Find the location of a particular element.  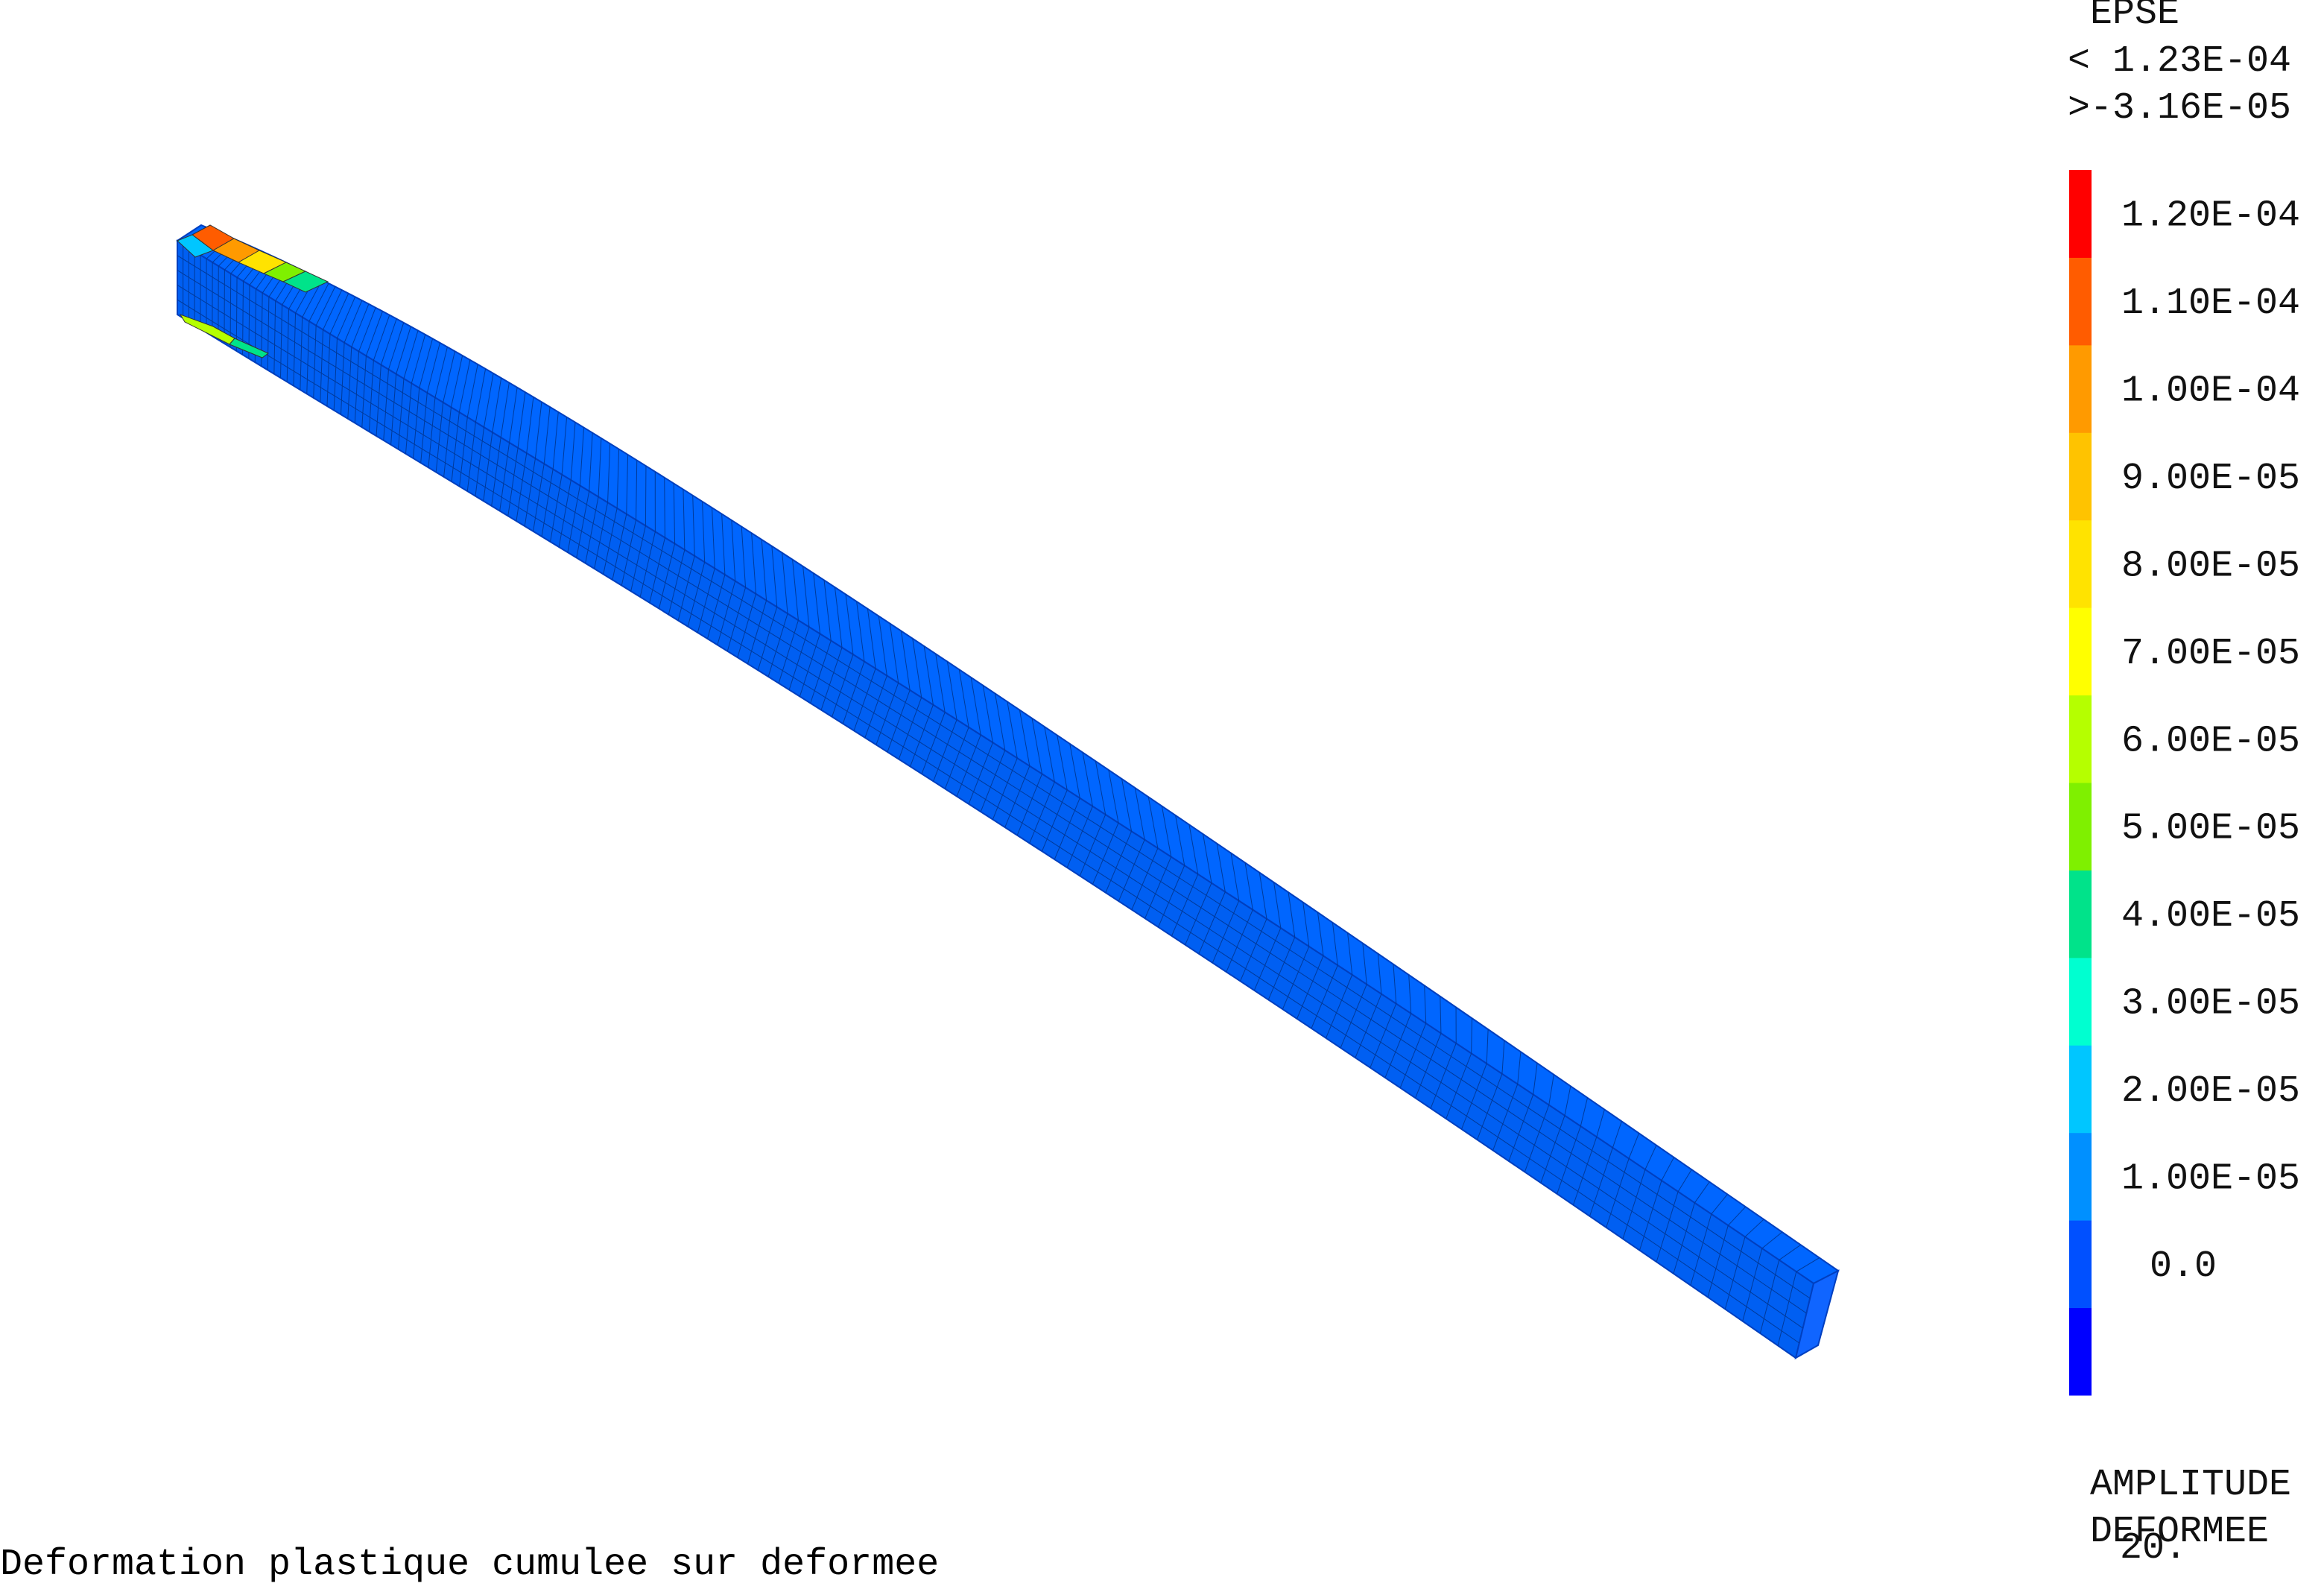

legend-color-bar is located at coordinates (2080, 783).